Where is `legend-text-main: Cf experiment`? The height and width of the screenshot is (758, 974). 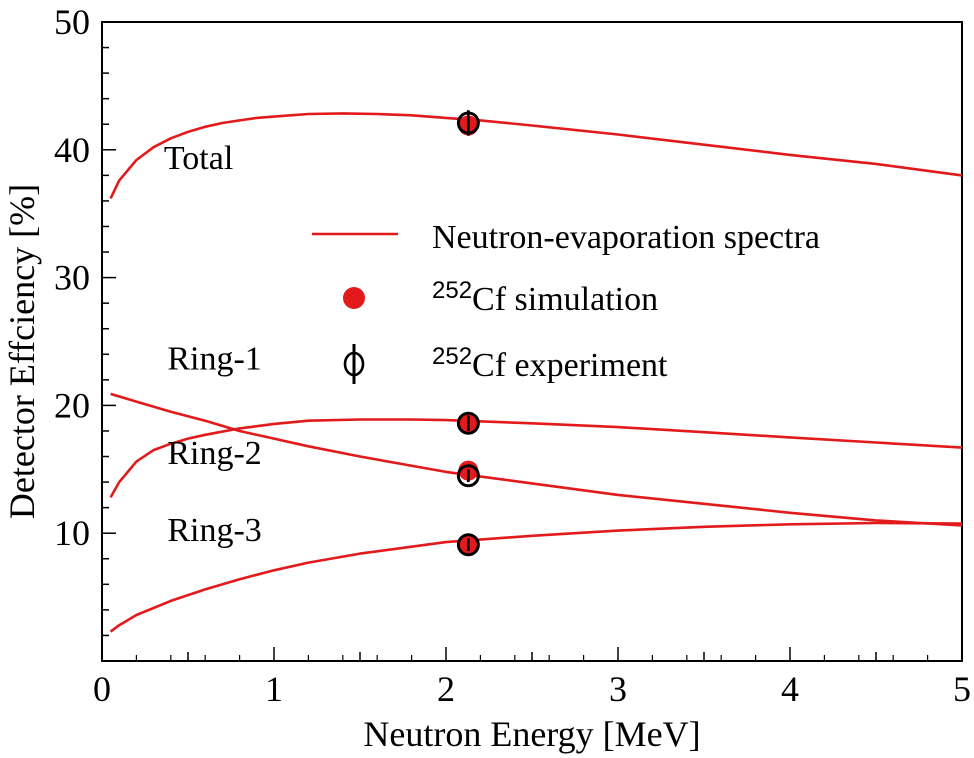 legend-text-main: Cf experiment is located at coordinates (570, 365).